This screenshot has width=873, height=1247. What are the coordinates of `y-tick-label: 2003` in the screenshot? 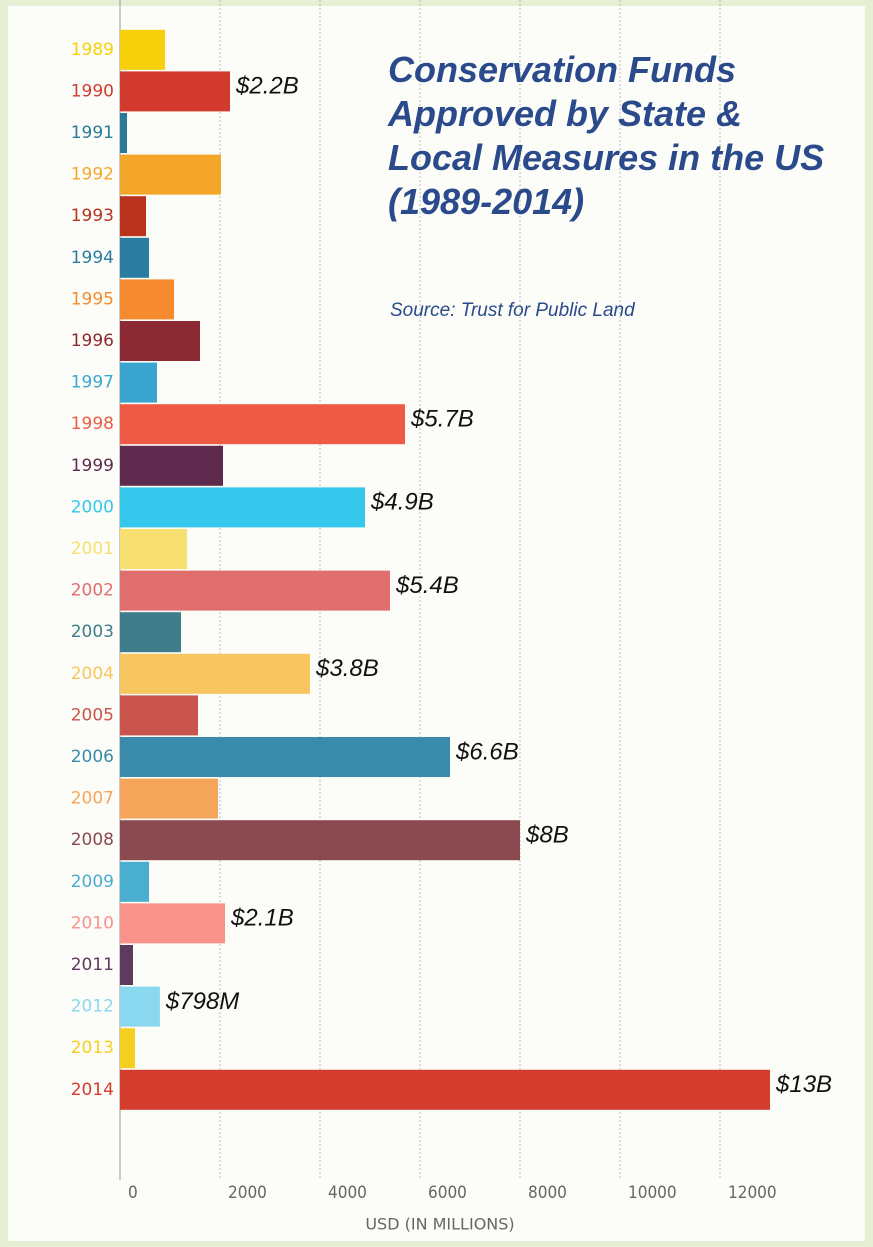 It's located at (92, 632).